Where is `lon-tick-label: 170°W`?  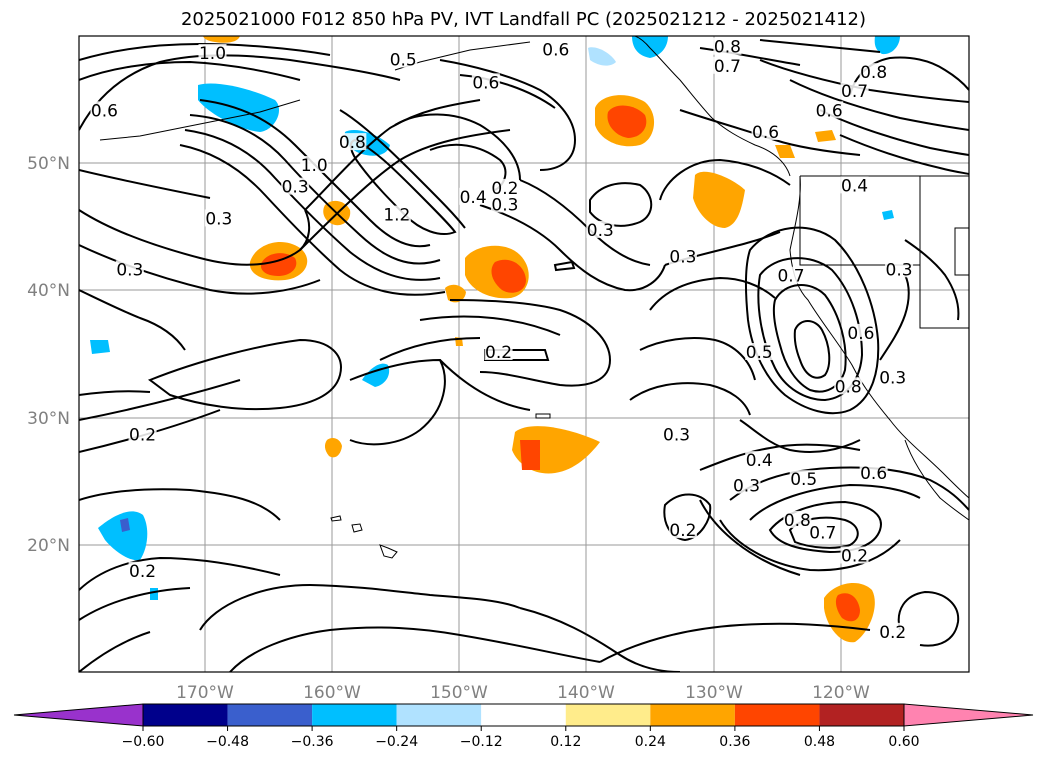 lon-tick-label: 170°W is located at coordinates (205, 693).